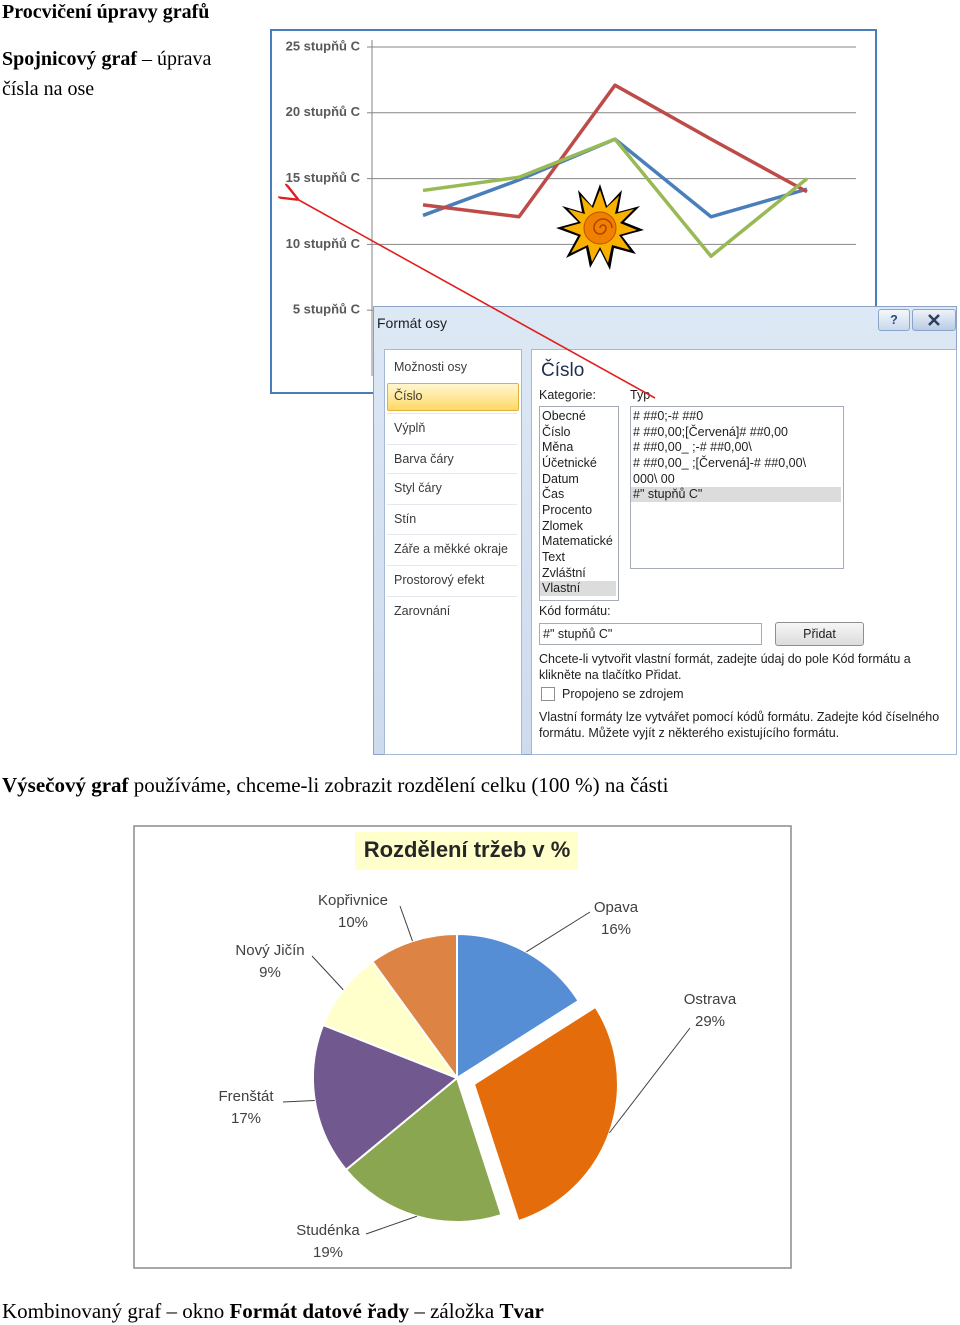 This screenshot has height=1325, width=960. Describe the element at coordinates (710, 1021) in the screenshot. I see `slice-value-label: 29%` at that location.